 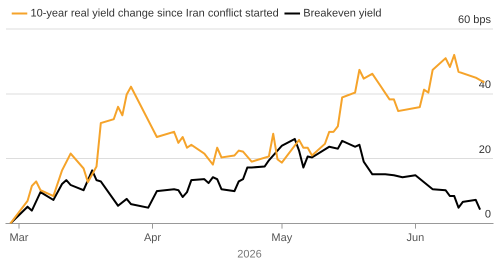 I want to click on legend-label: Breakeven yield, so click(x=342, y=14).